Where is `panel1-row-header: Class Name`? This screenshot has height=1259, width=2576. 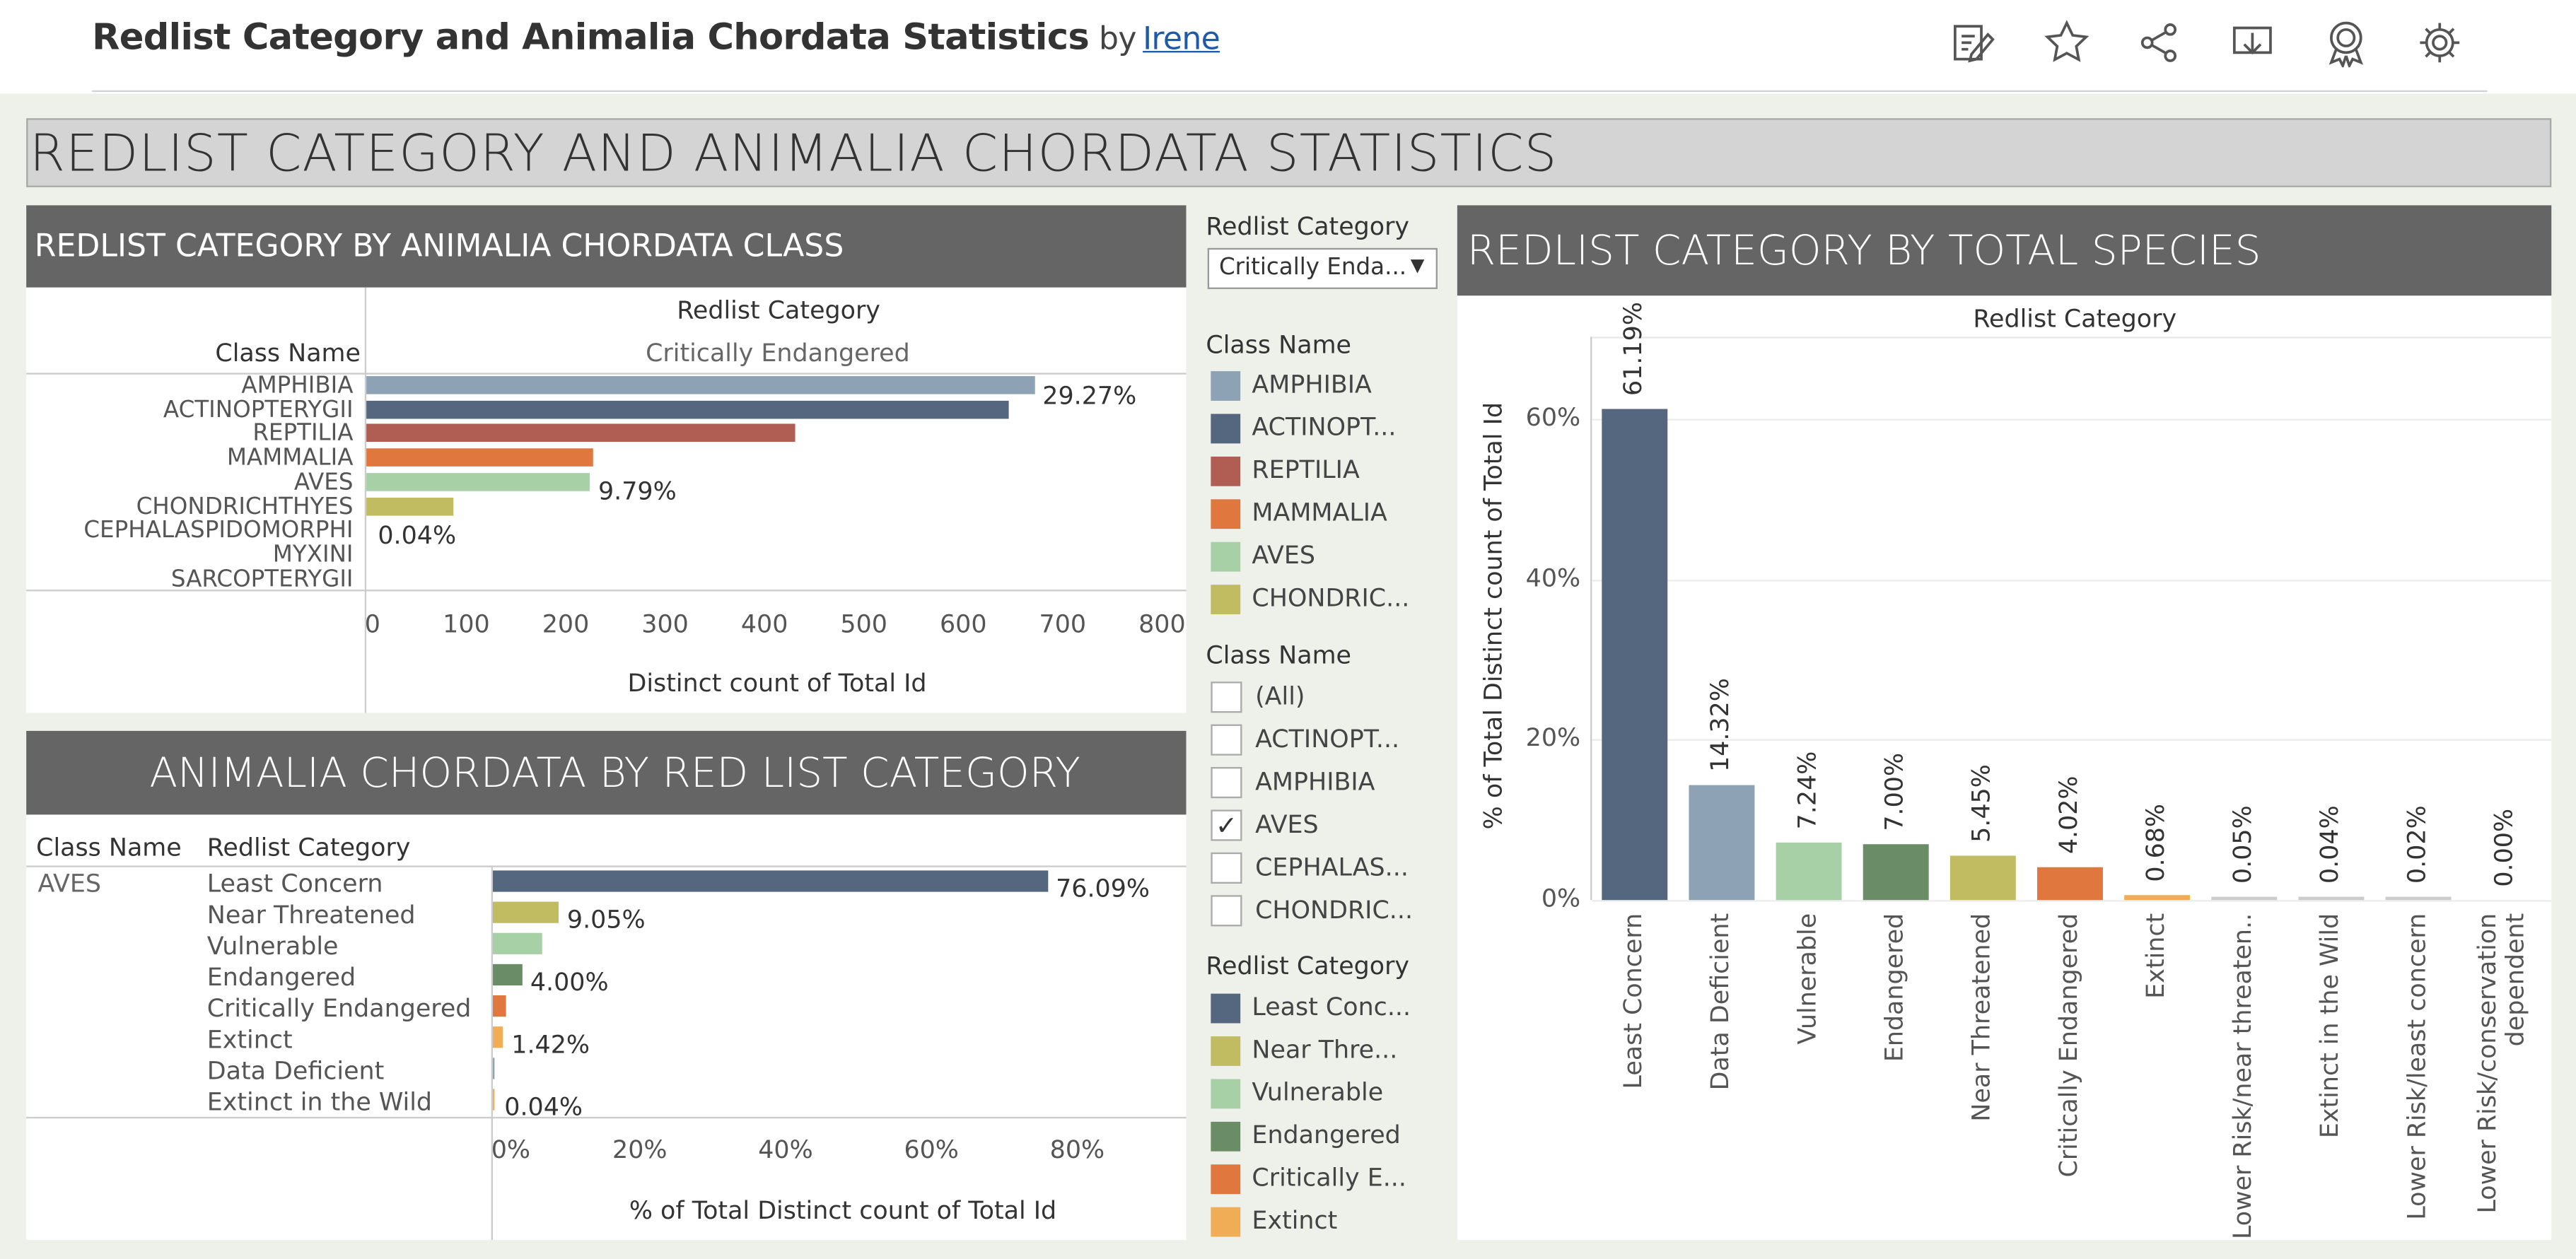 panel1-row-header: Class Name is located at coordinates (288, 353).